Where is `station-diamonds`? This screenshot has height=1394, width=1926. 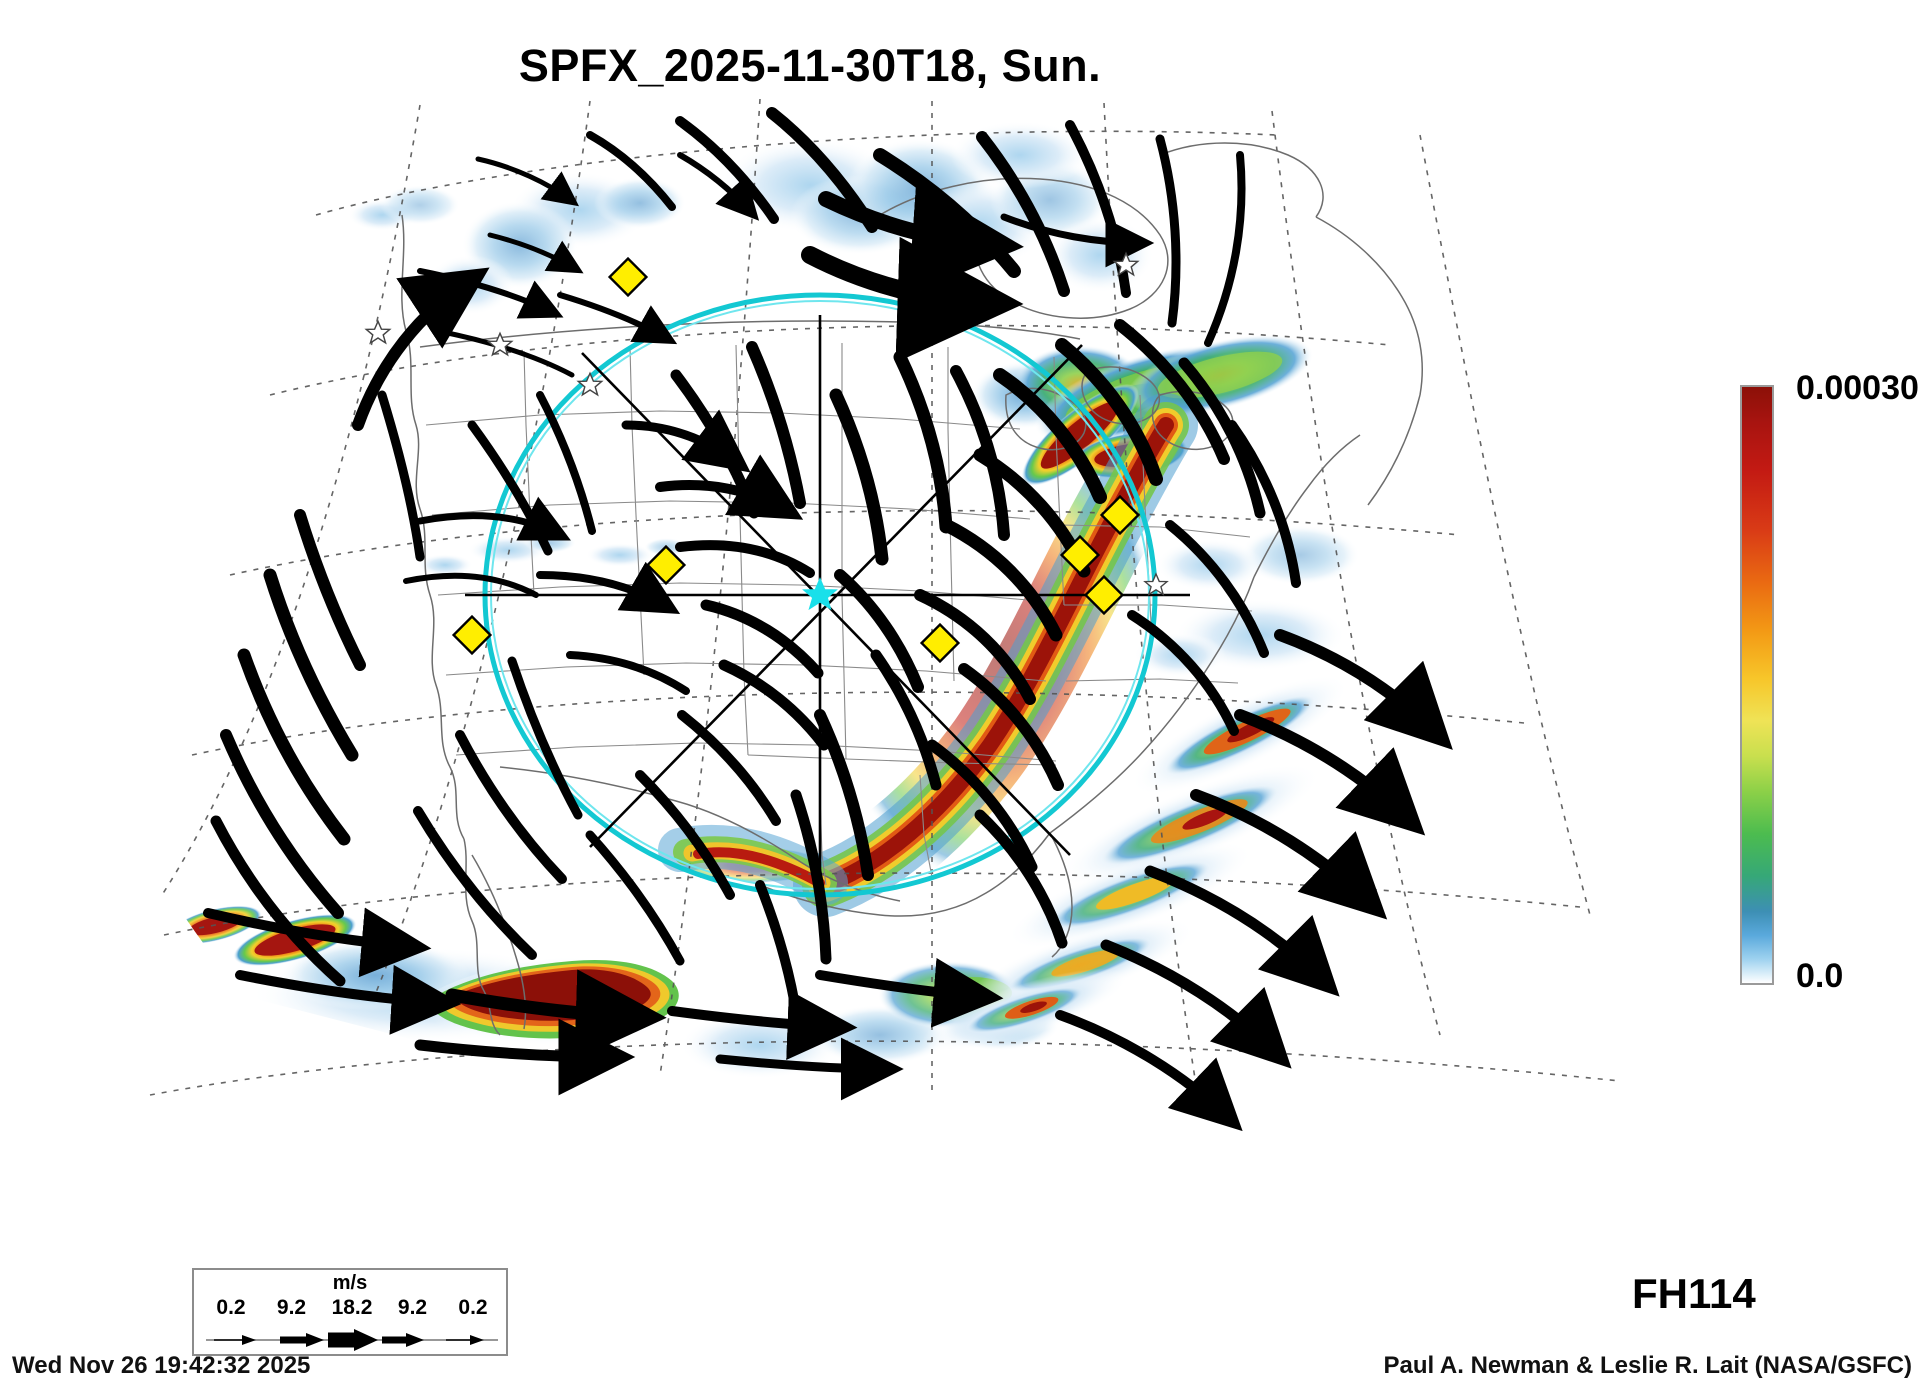
station-diamonds is located at coordinates (796, 460).